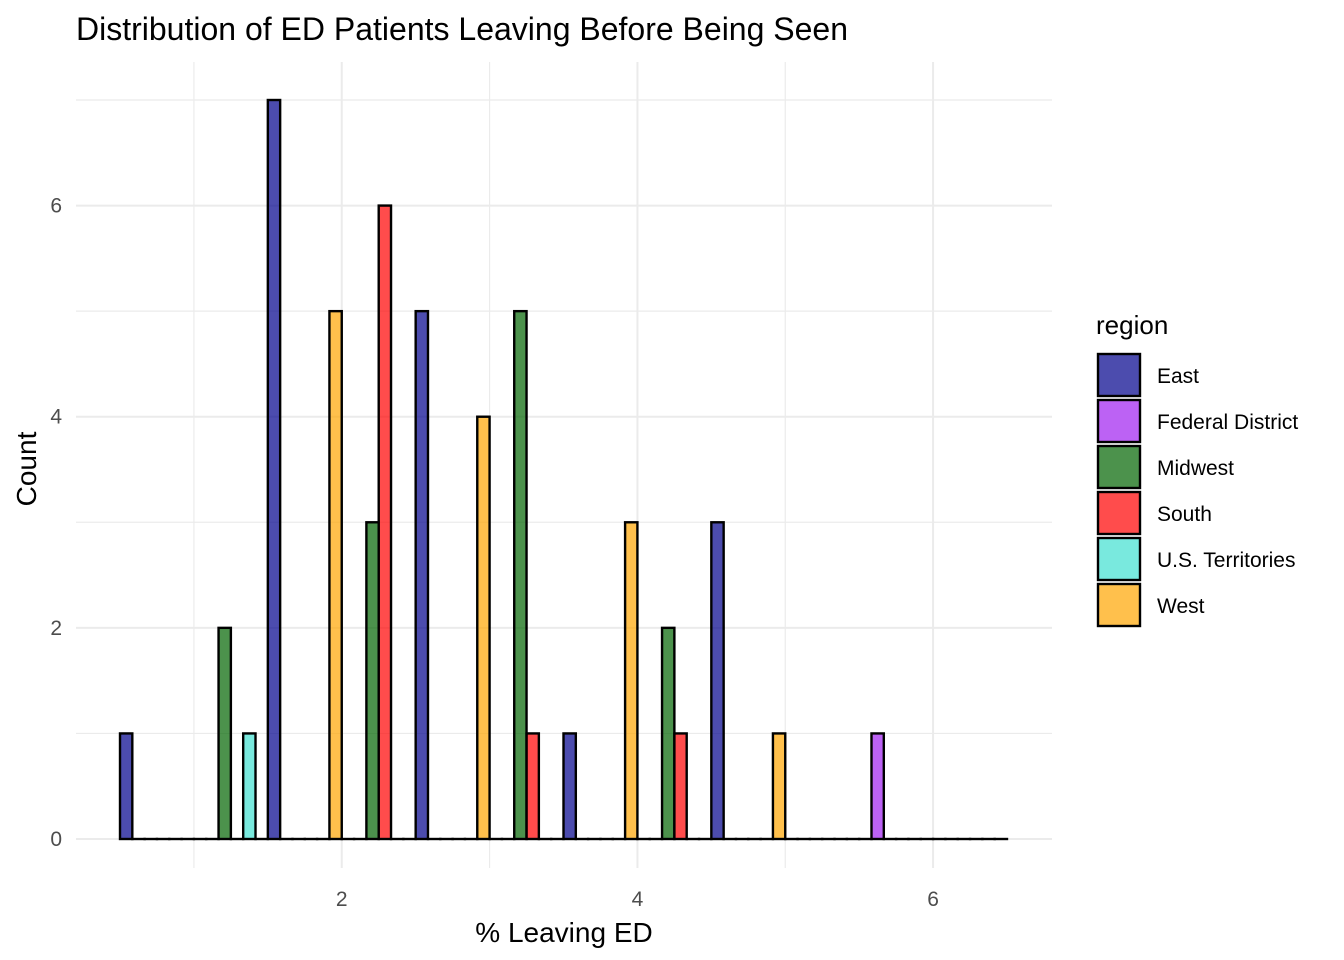  What do you see at coordinates (249, 786) in the screenshot?
I see `bar-u-s-territories` at bounding box center [249, 786].